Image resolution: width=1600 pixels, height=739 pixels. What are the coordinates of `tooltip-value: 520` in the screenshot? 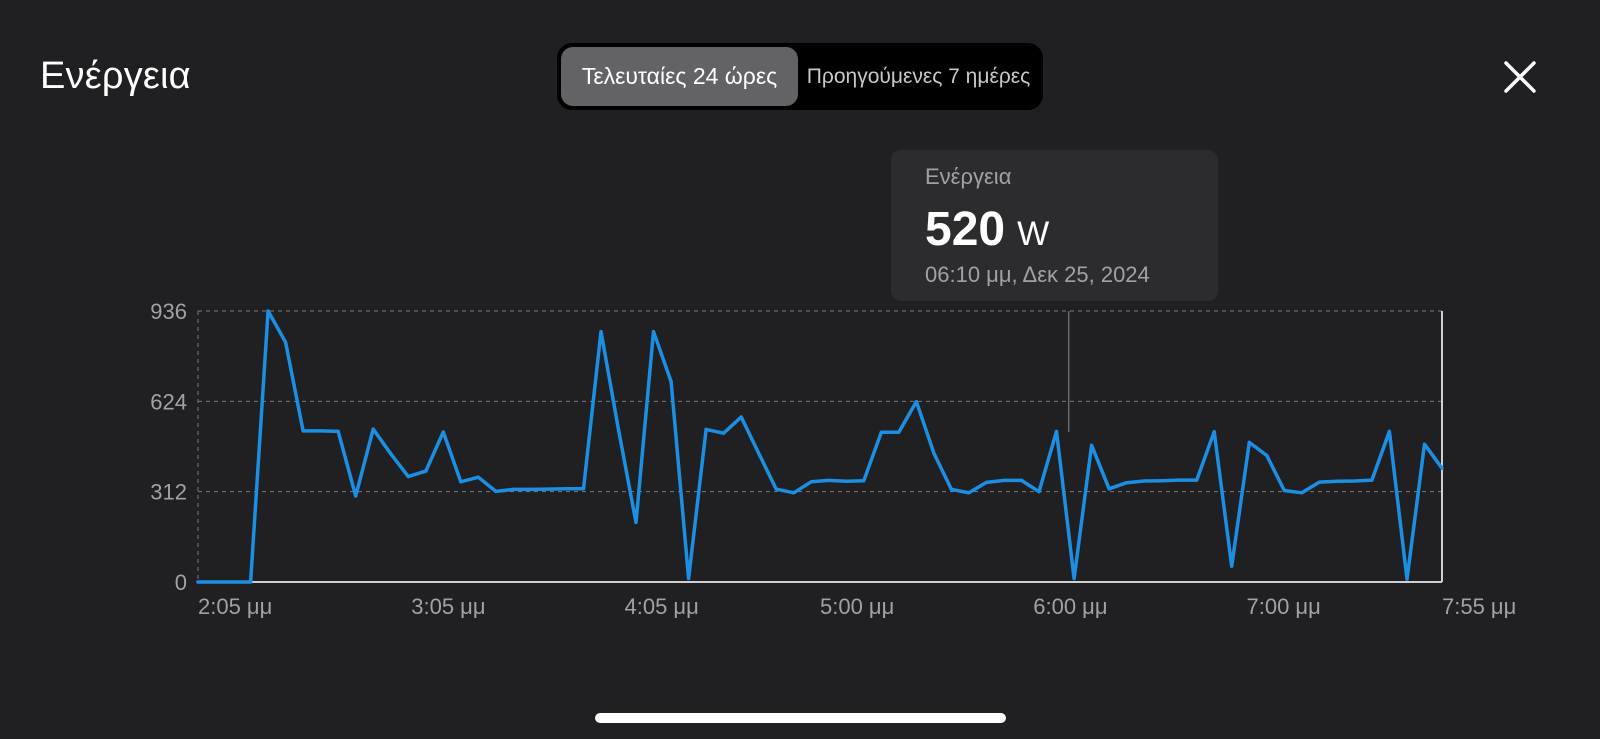 It's located at (965, 229).